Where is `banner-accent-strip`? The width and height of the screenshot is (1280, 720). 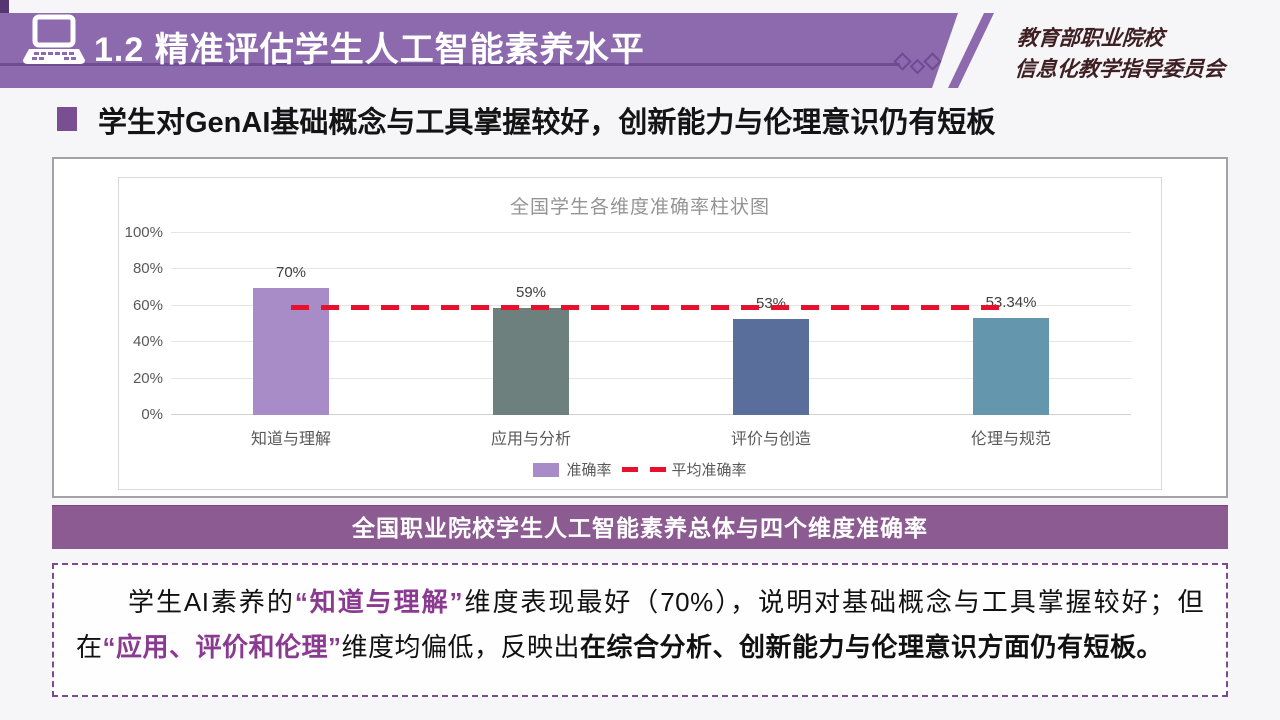 banner-accent-strip is located at coordinates (971, 50).